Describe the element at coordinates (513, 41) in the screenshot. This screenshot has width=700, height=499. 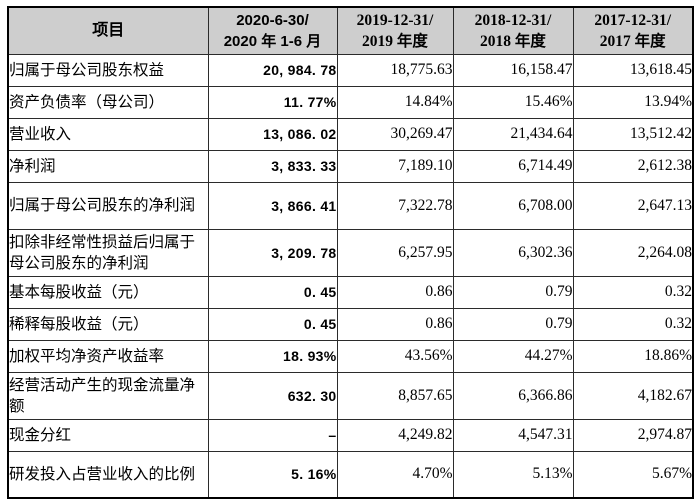
I see `header-period-2018-range: 2018 年度` at that location.